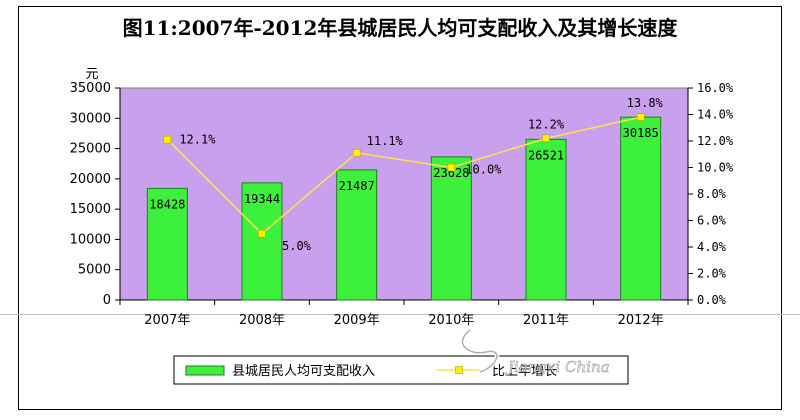  What do you see at coordinates (167, 320) in the screenshot?
I see `x-axis-tick-label: 2007年` at bounding box center [167, 320].